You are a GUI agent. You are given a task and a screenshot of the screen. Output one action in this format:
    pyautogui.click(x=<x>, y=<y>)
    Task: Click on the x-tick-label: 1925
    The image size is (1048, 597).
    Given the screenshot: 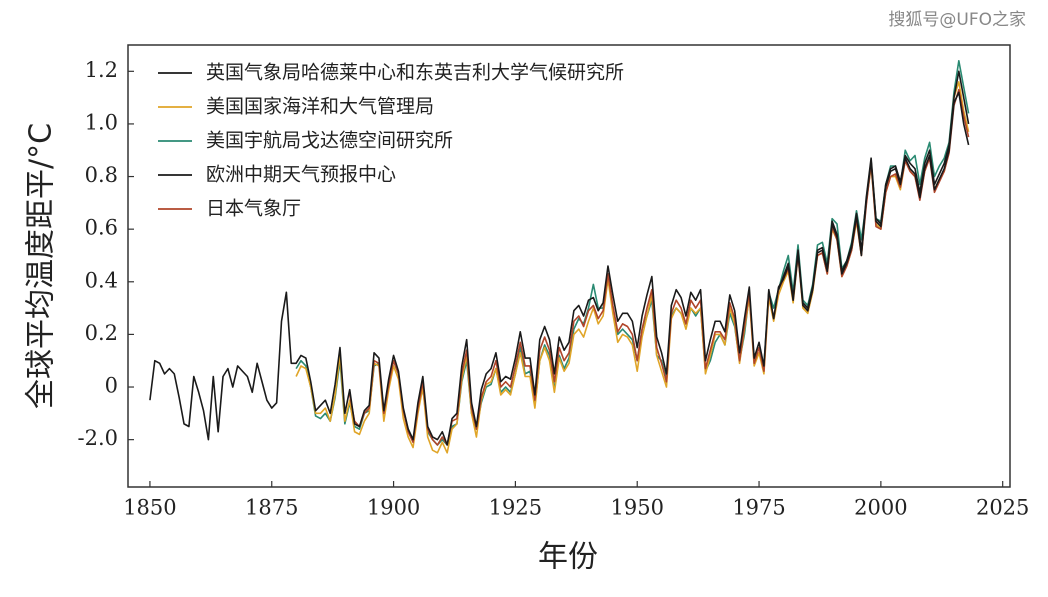 What is the action you would take?
    pyautogui.click(x=515, y=508)
    